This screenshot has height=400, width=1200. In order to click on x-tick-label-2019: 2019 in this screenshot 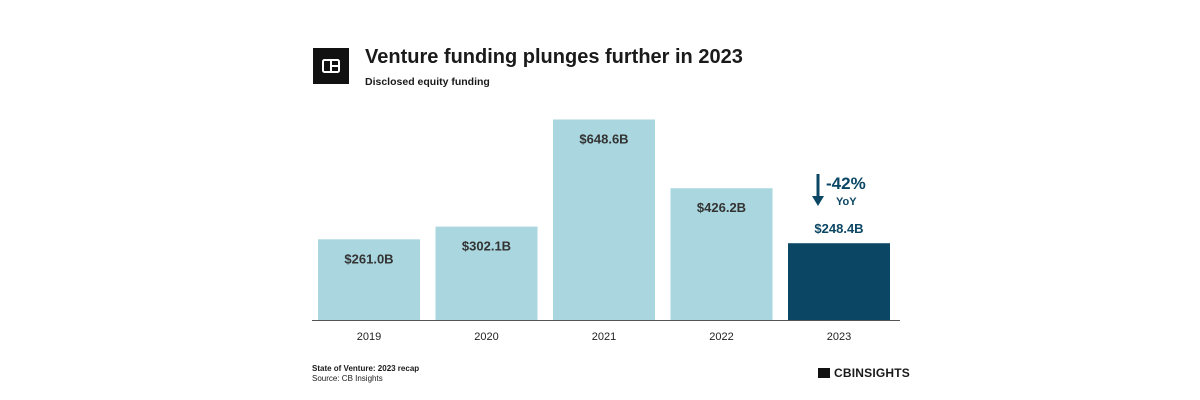, I will do `click(369, 337)`.